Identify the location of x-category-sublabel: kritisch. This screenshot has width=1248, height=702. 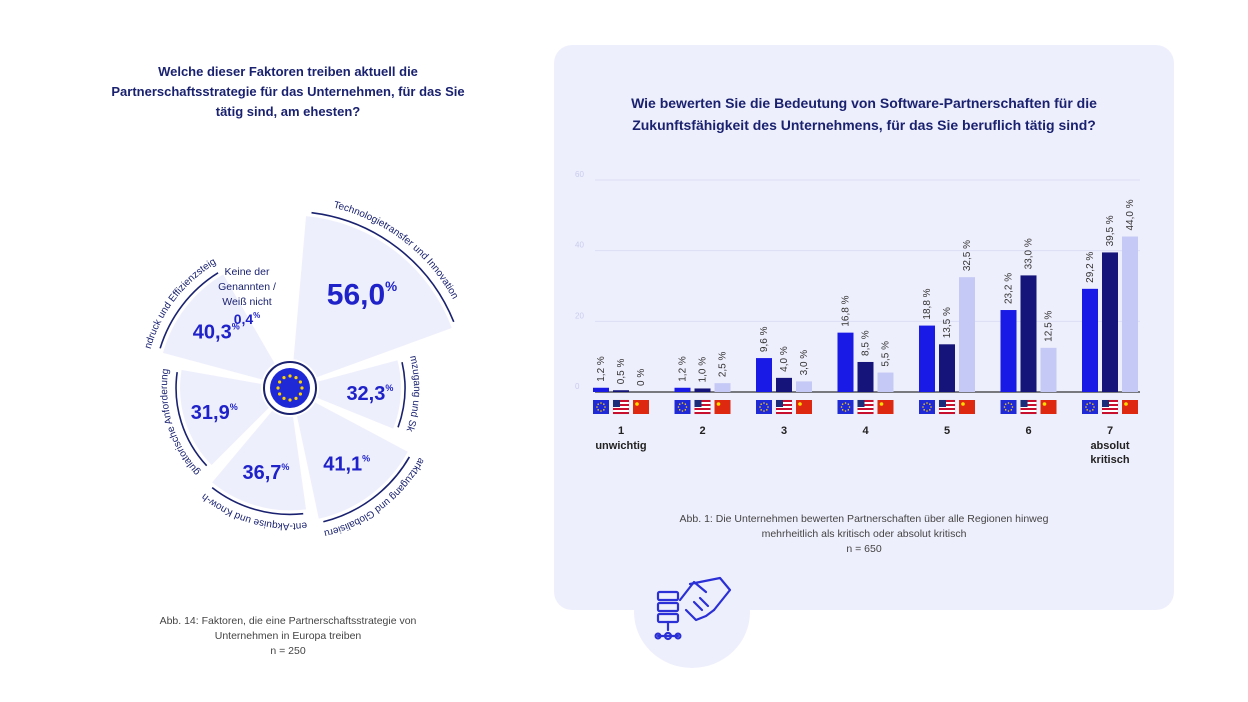
(1109, 460).